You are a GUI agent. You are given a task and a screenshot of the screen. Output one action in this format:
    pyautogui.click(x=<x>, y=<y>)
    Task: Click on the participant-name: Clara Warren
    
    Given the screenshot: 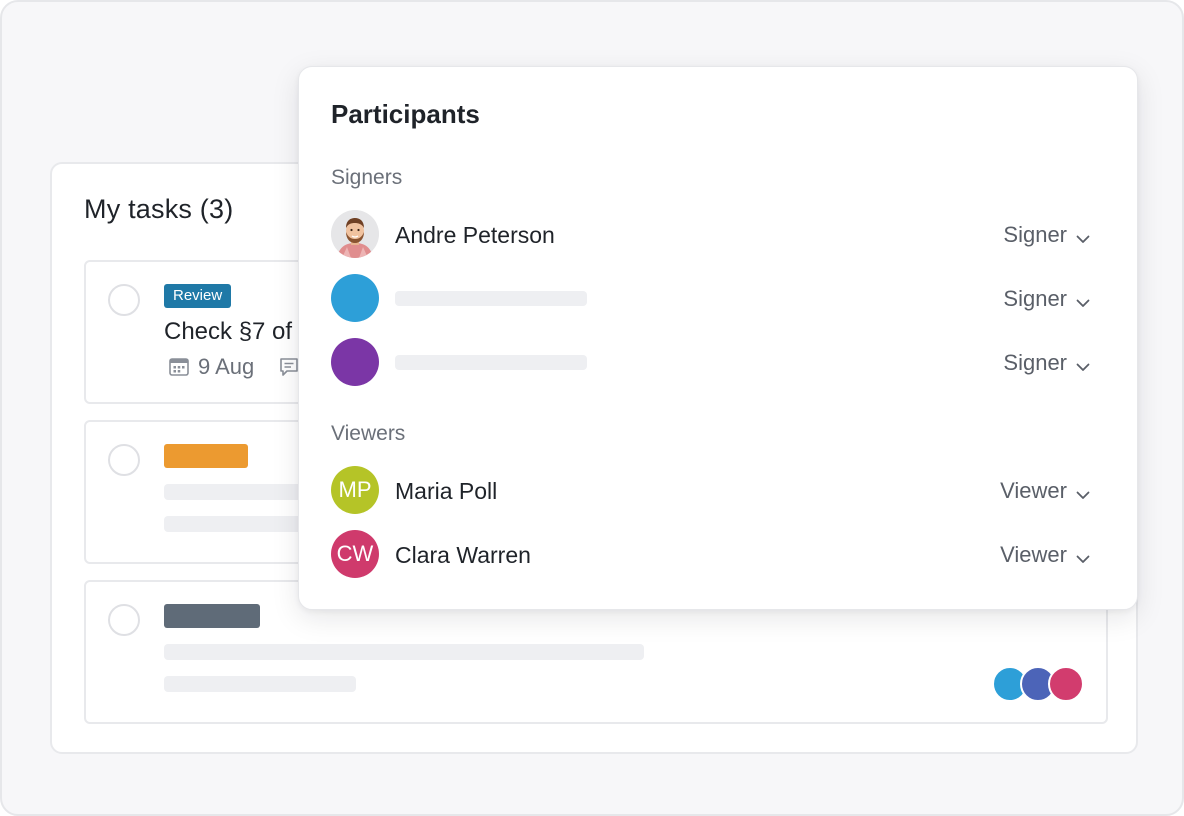 What is the action you would take?
    pyautogui.click(x=463, y=555)
    